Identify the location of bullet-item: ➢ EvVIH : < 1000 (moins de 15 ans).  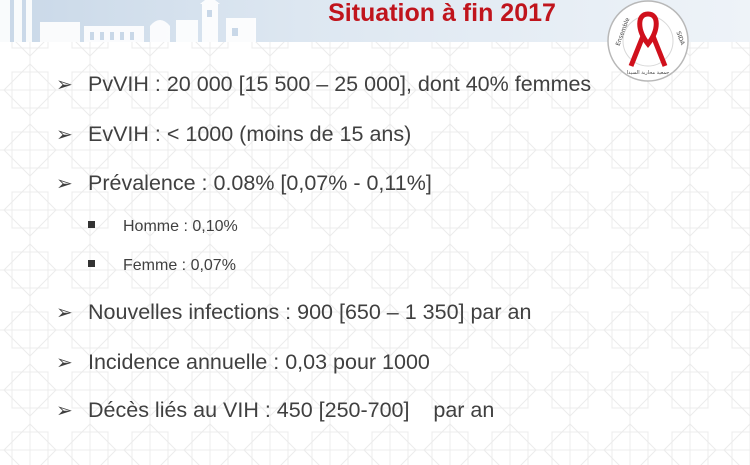
(233, 134).